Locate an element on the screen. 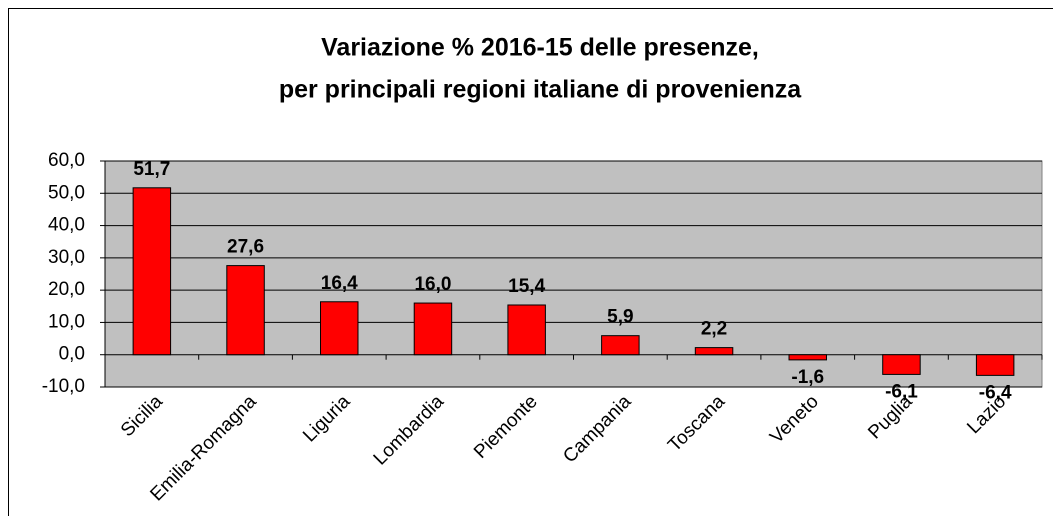  y-tick-label: 0,0 is located at coordinates (72, 354).